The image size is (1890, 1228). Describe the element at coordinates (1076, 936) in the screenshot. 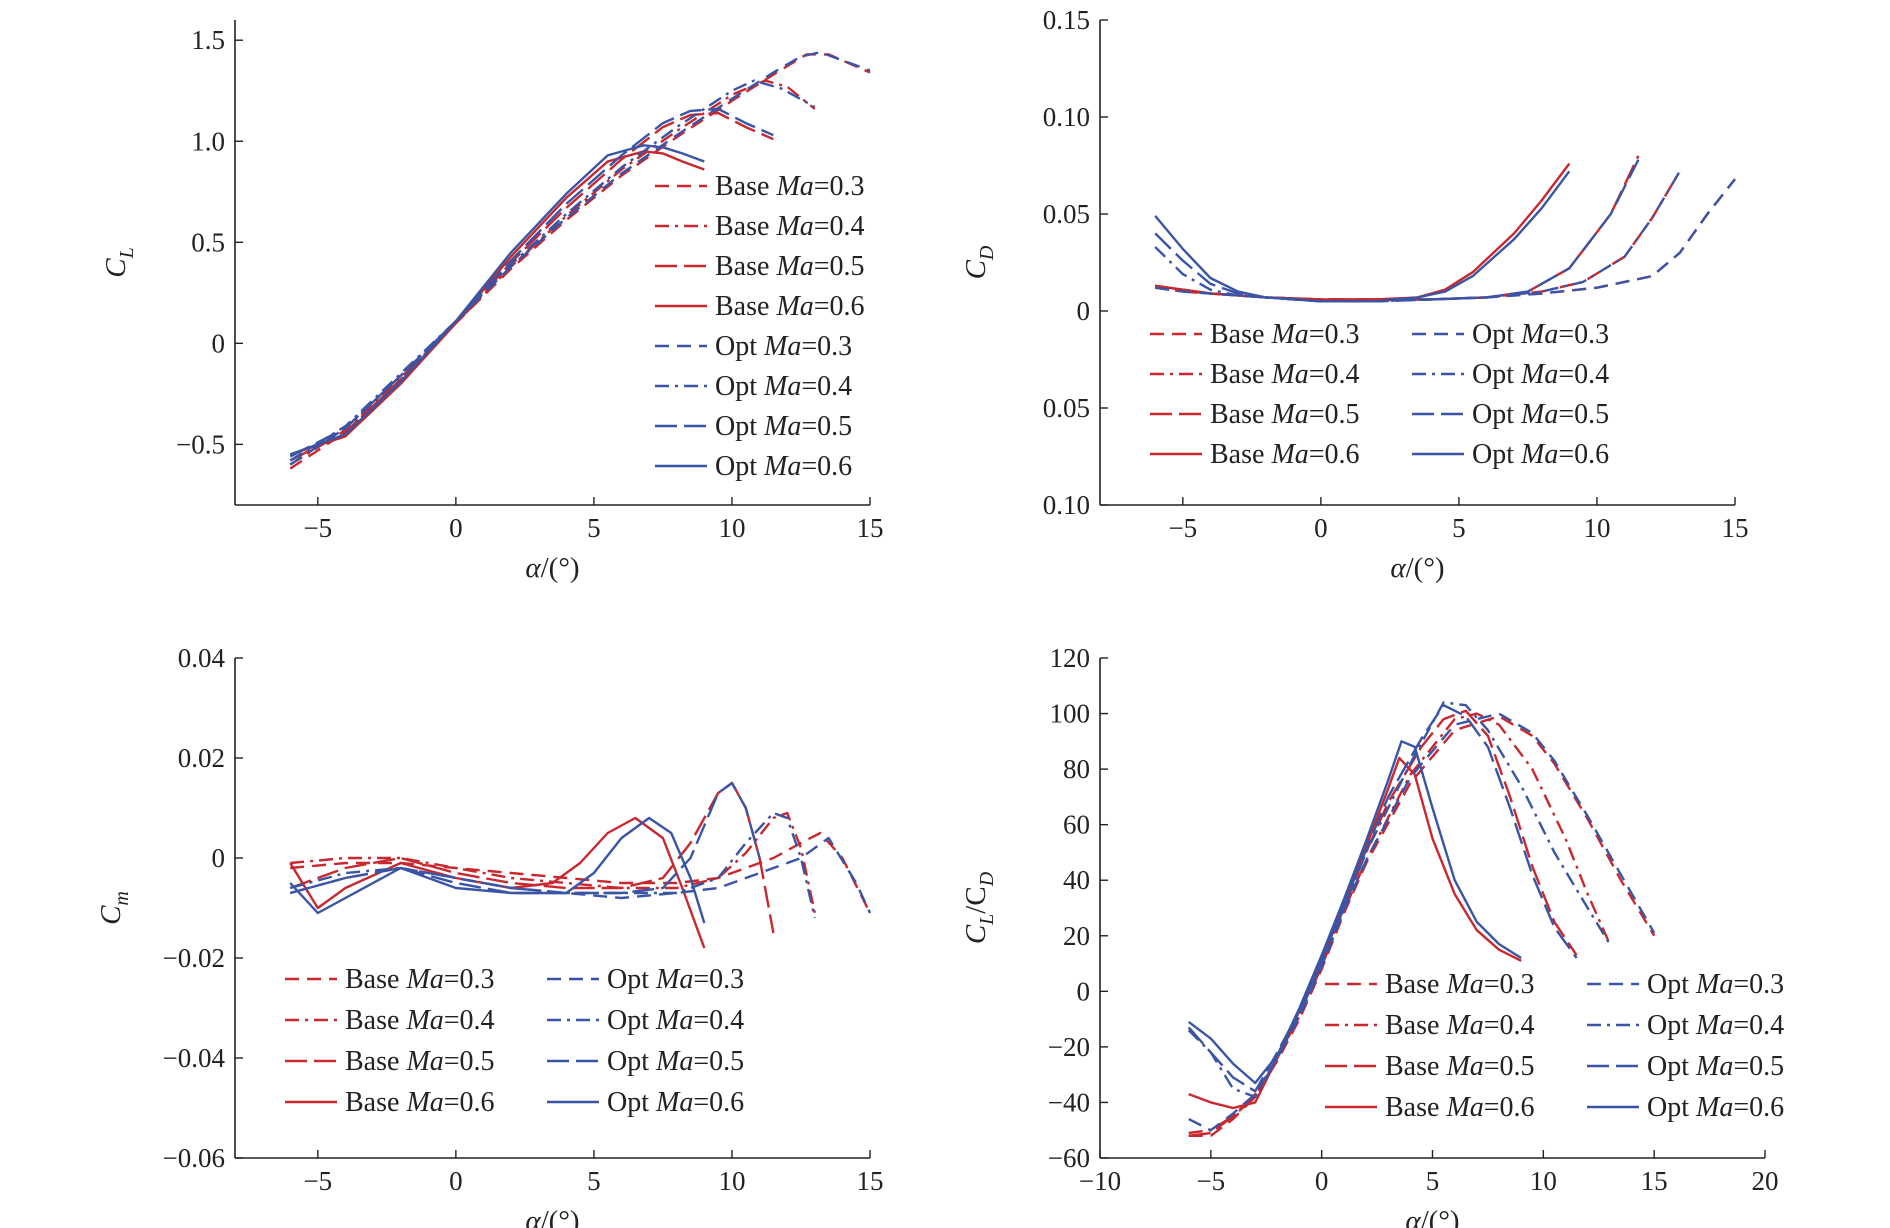

I see `y-tick-label: 20` at that location.